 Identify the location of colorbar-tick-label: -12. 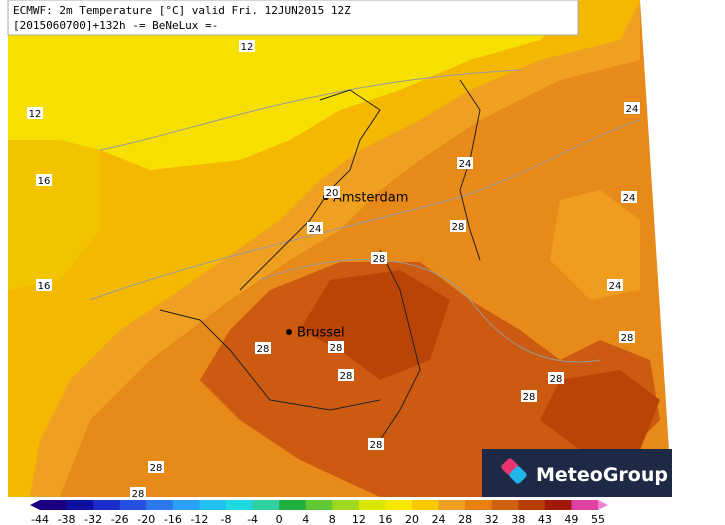
(199, 519).